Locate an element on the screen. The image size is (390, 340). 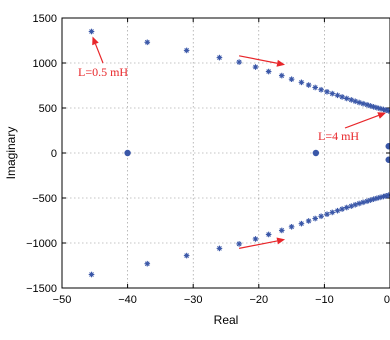
y-tick-label: 0 is located at coordinates (54, 154).